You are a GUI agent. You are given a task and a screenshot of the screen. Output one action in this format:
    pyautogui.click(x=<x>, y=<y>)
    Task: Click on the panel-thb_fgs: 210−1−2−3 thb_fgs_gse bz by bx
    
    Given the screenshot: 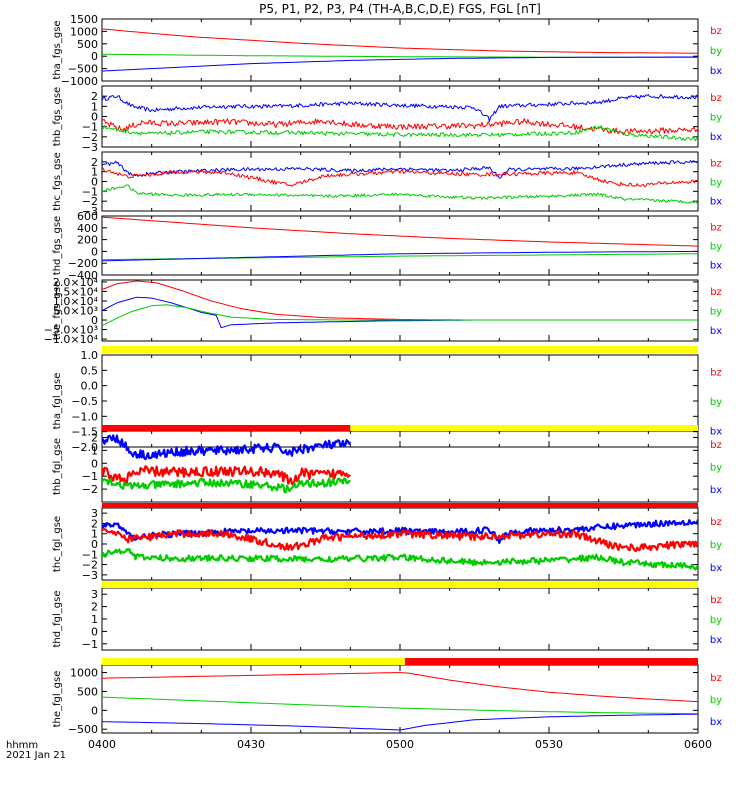 What is the action you would take?
    pyautogui.click(x=387, y=119)
    